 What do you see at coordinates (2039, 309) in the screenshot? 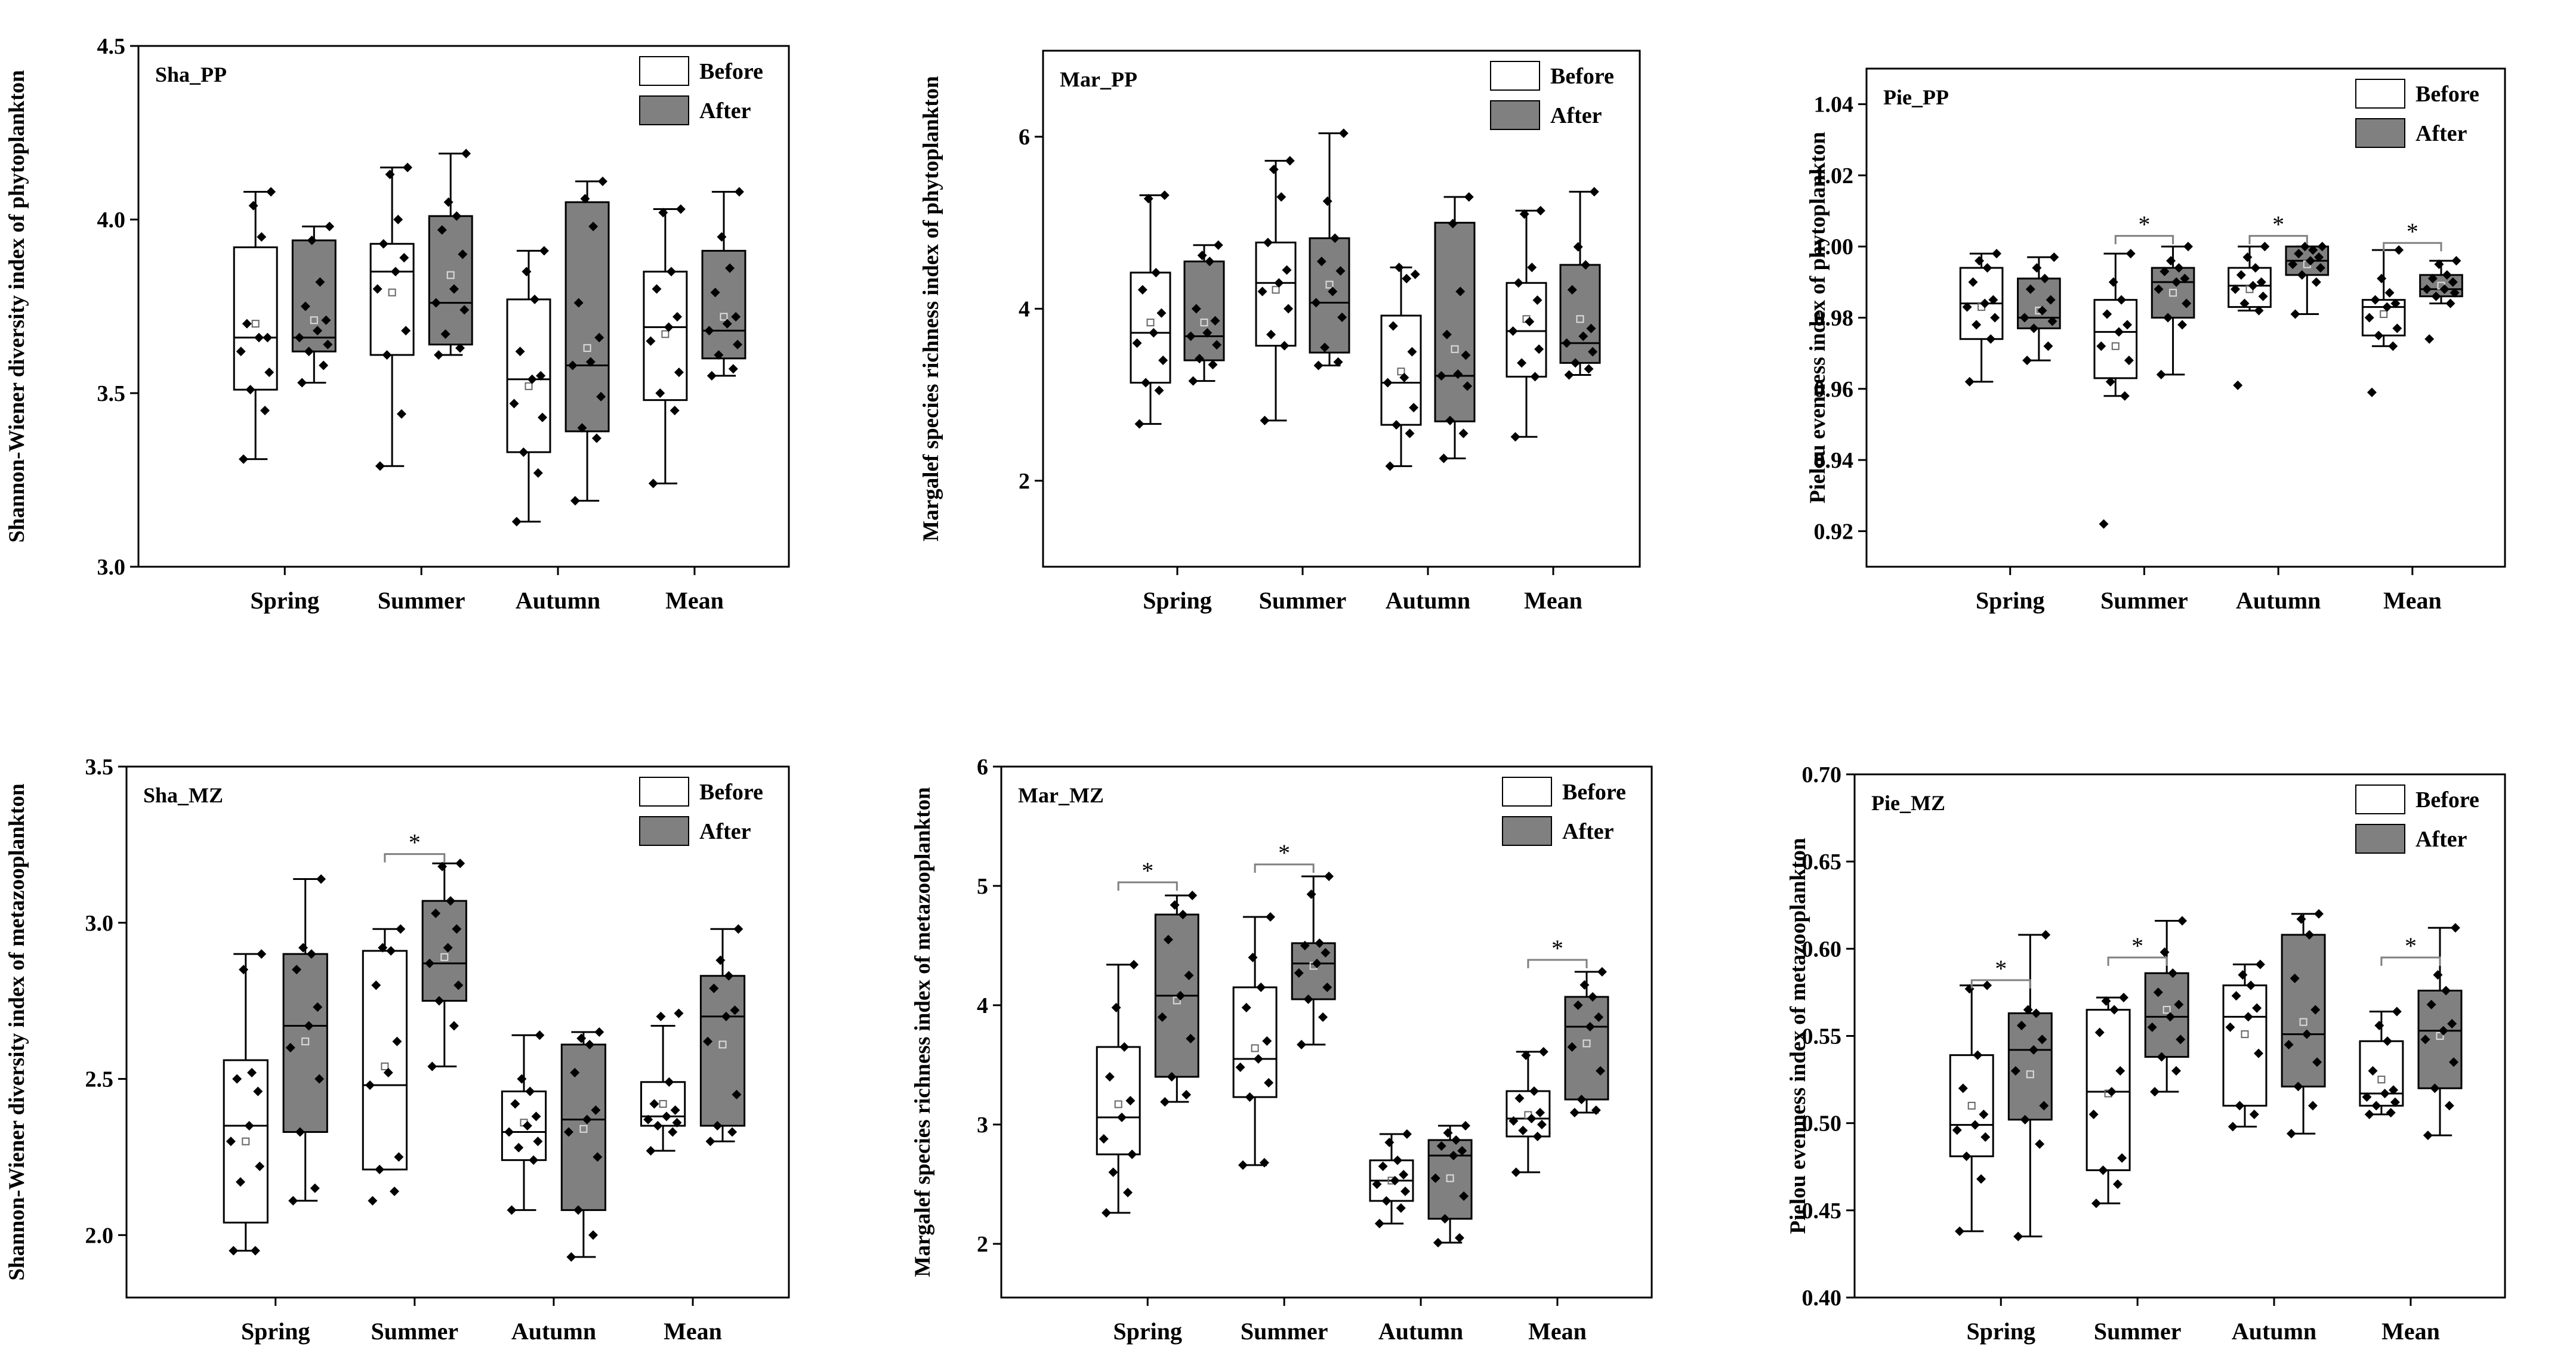
I see `box-after-spring` at bounding box center [2039, 309].